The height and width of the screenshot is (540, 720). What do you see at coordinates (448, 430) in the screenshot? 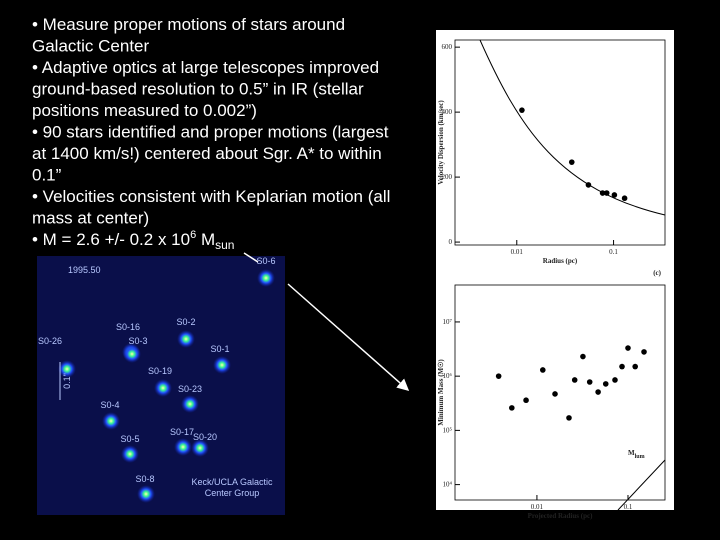
I see `y-tick-label: 10⁵` at bounding box center [448, 430].